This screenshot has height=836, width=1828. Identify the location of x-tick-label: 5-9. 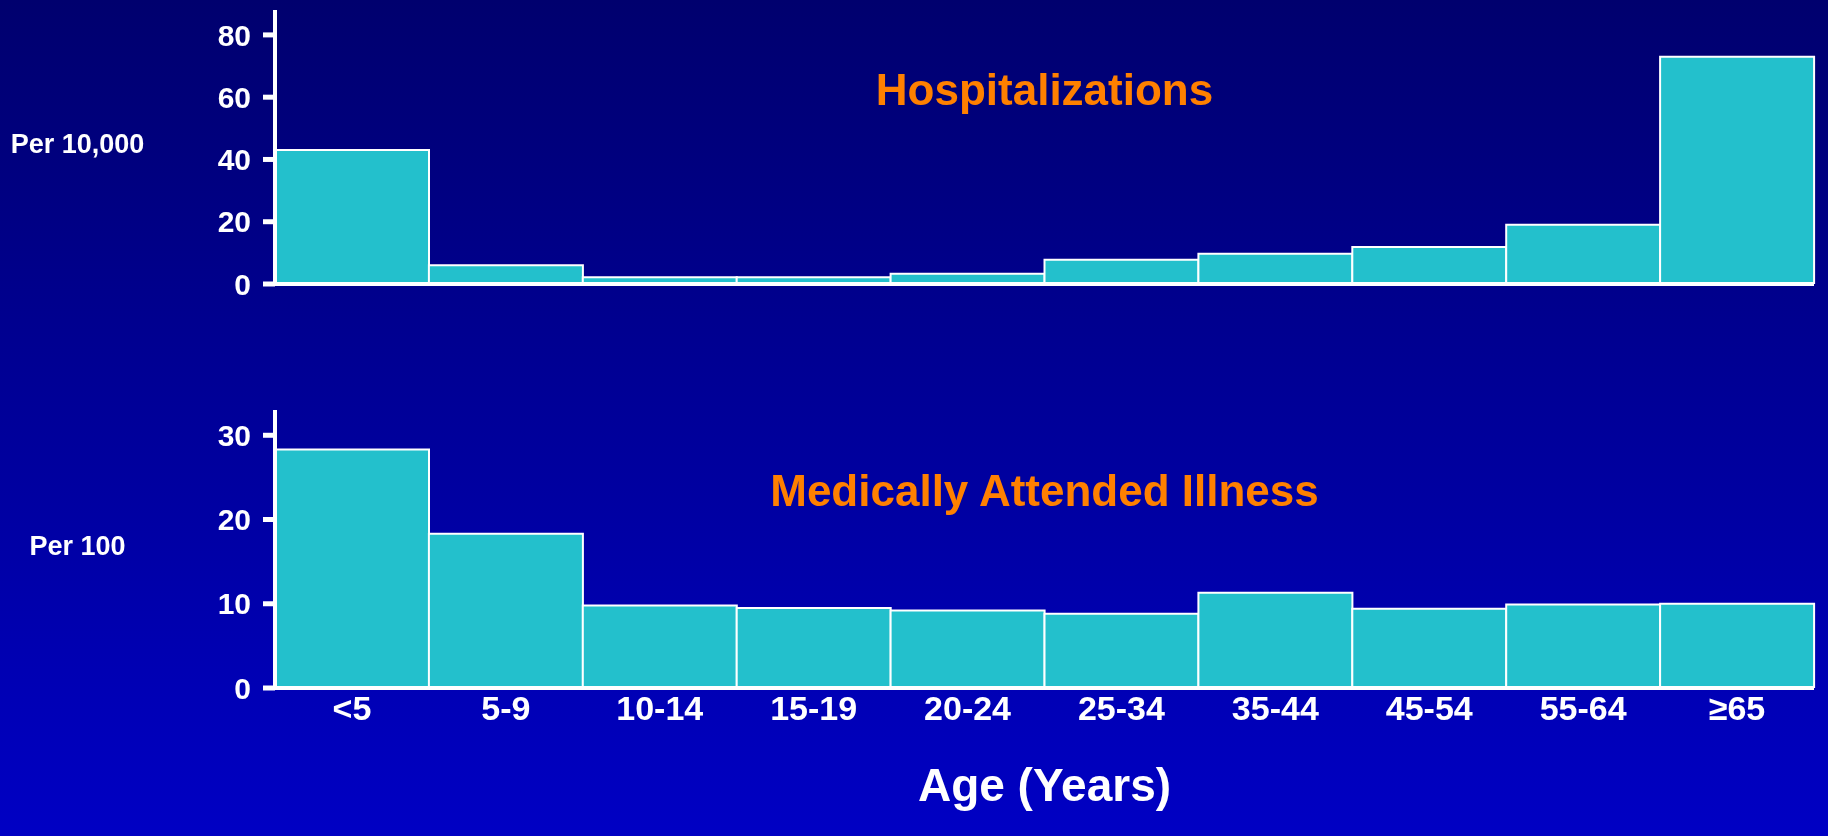
(506, 708).